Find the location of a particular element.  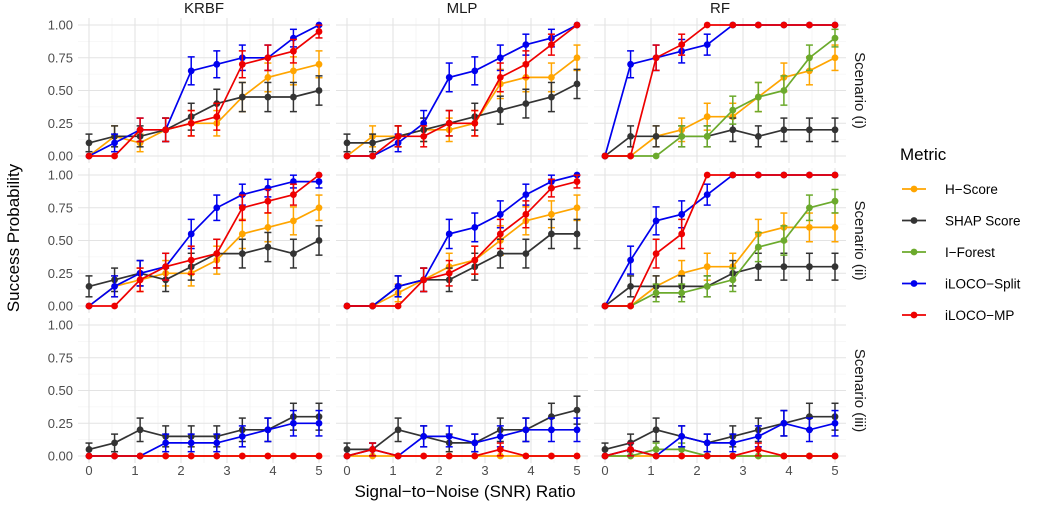

strip-label-scenario-ii: Scenario (ii) is located at coordinates (859, 240).